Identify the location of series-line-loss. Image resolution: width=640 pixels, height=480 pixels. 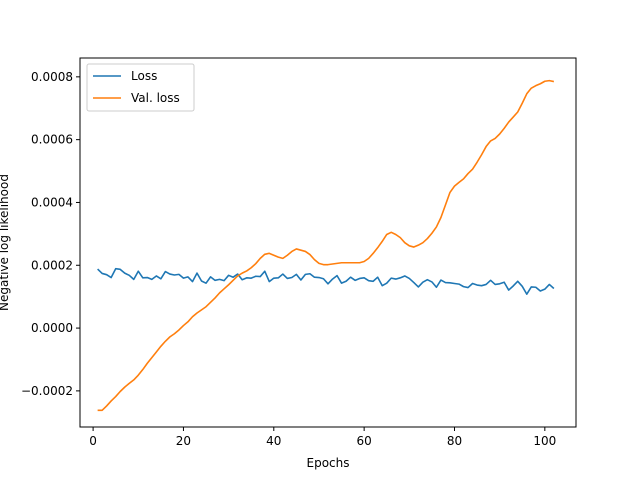
(326, 281).